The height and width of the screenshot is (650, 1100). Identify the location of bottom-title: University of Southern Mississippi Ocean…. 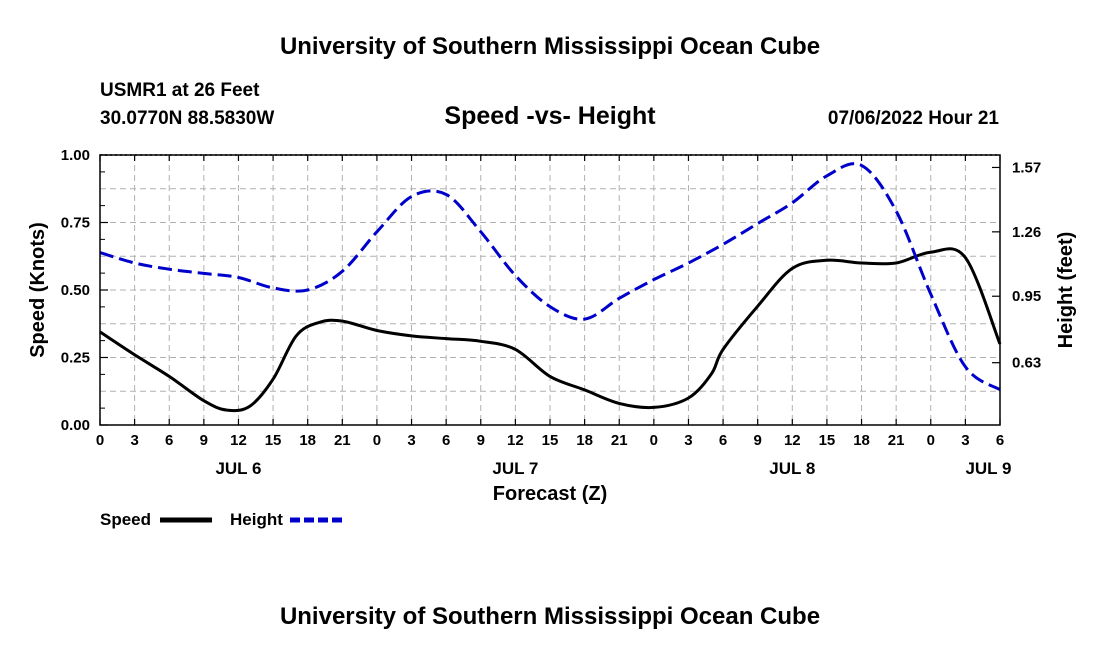
(550, 616).